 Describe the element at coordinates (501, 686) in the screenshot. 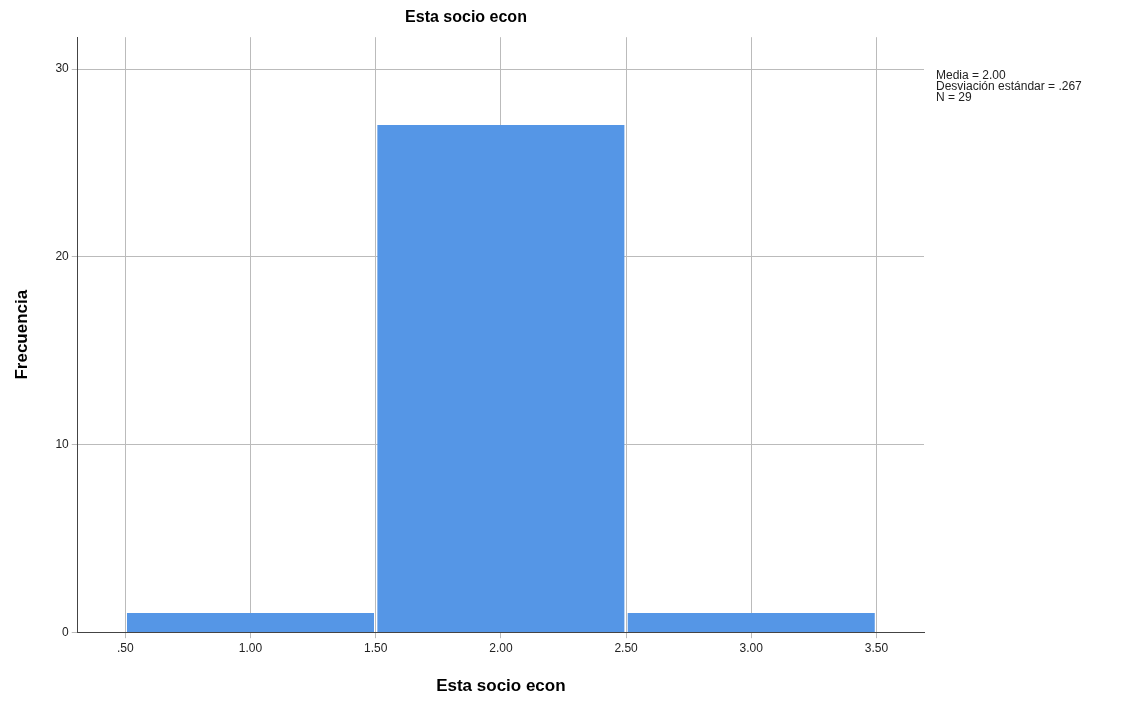

I see `x-axis-title: Esta socio econ` at that location.